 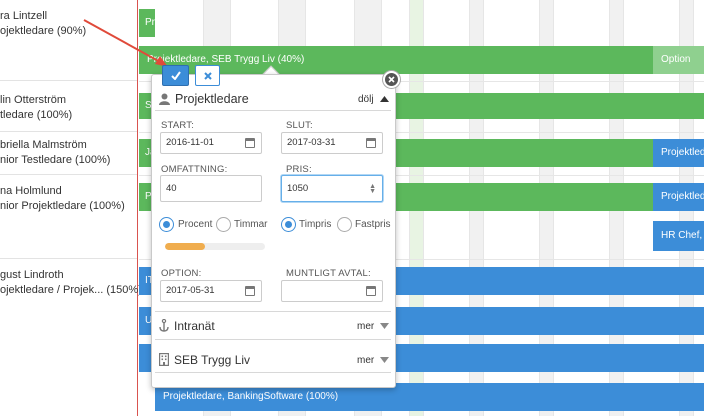 I want to click on radio-hourly-rate-label: Timpris, so click(x=315, y=224).